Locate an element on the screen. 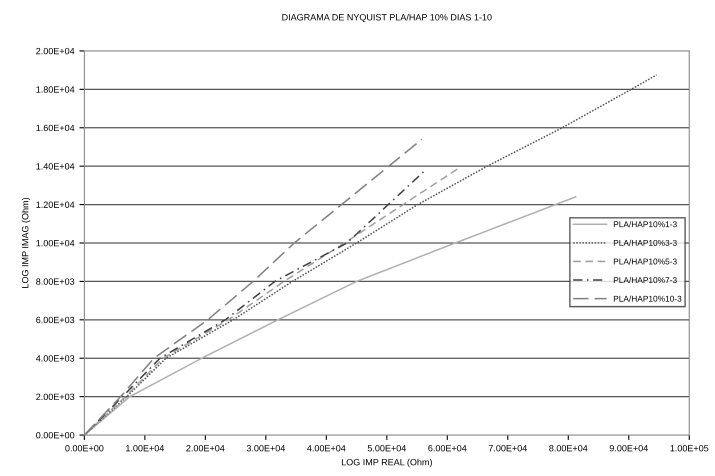 This screenshot has width=715, height=476. y-tick-label: 2.00E+03 is located at coordinates (55, 397).